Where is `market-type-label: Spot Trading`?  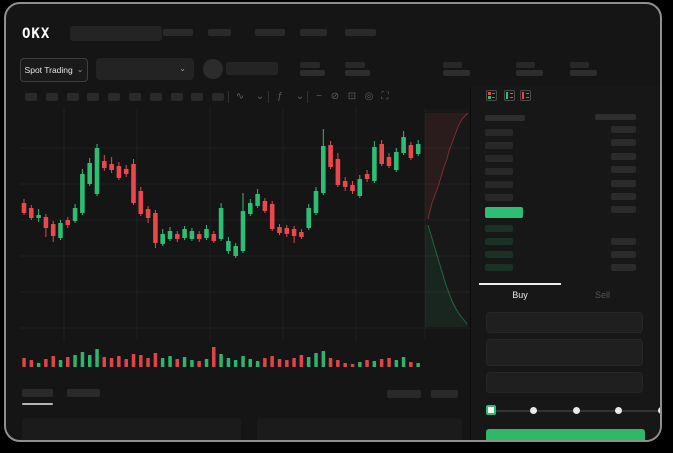
market-type-label: Spot Trading is located at coordinates (48, 70).